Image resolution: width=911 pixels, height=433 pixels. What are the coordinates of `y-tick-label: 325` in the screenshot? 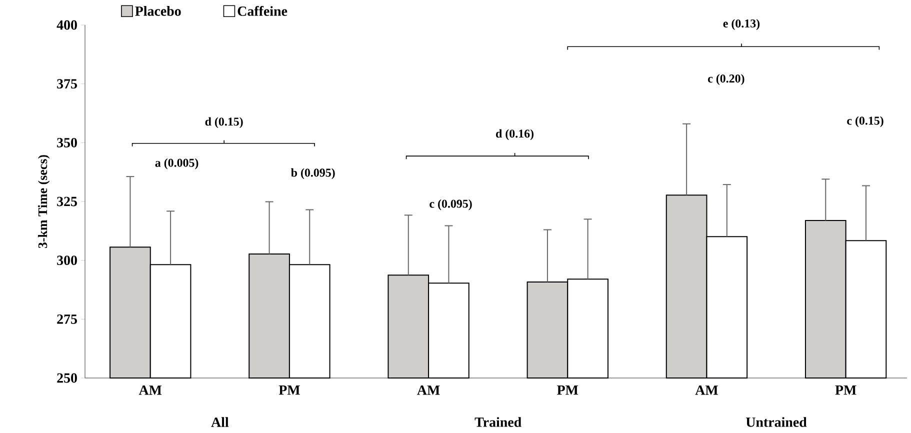 It's located at (67, 201).